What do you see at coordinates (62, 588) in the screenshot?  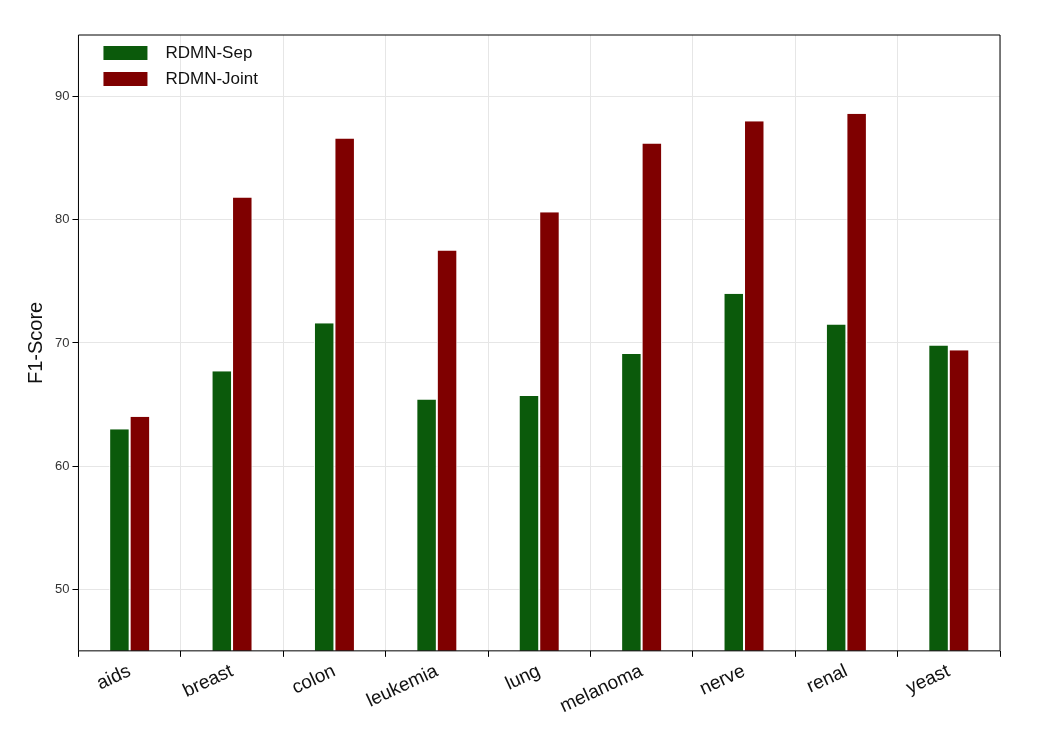 I see `y-tick-label: 50` at bounding box center [62, 588].